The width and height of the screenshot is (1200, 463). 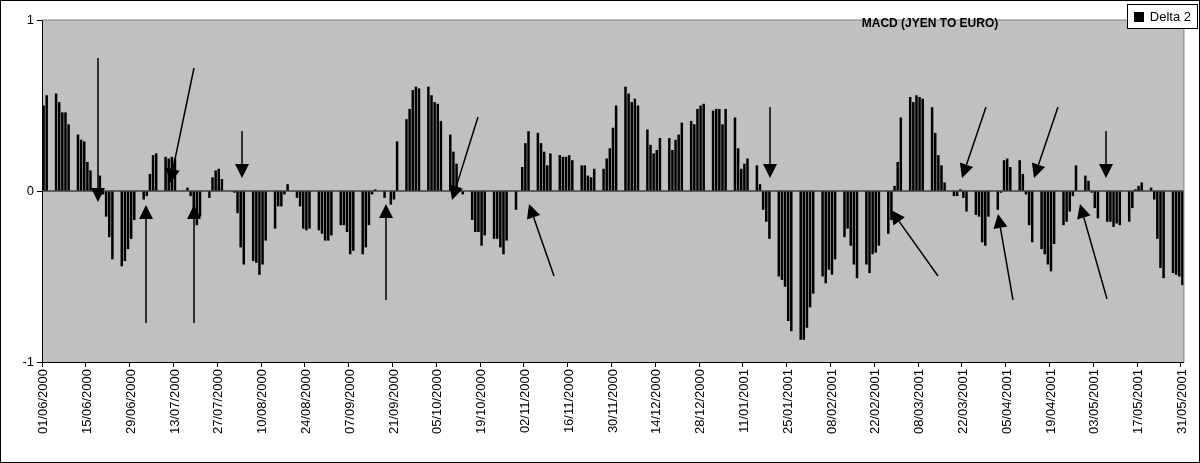 I want to click on x-tick-label: 22/03/2001, so click(x=962, y=402).